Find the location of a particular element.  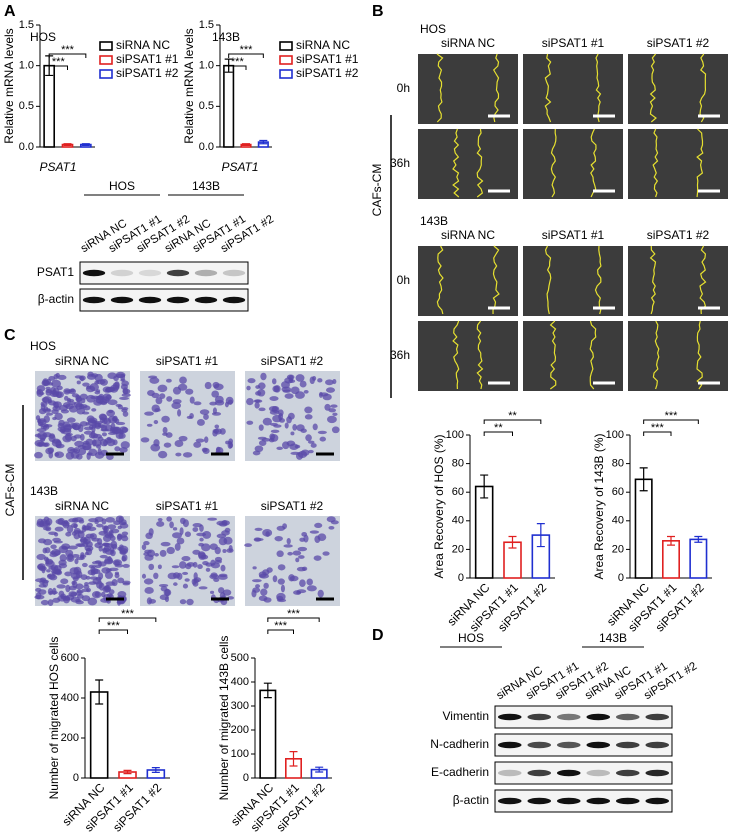

time-label: 36h is located at coordinates (400, 355).